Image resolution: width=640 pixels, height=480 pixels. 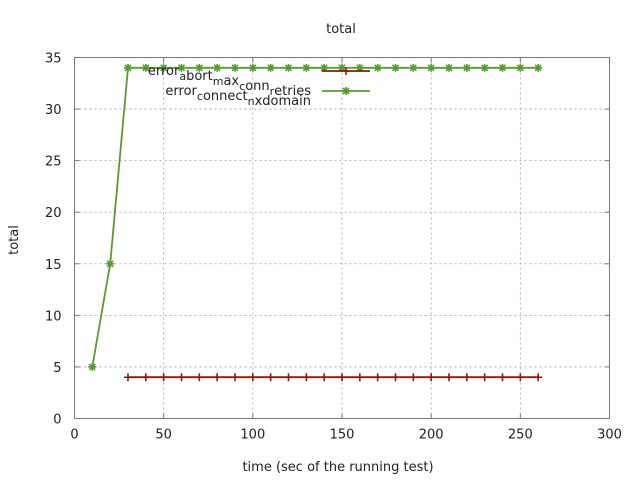 I want to click on legend-label: errorabortmaxconnretries, so click(x=229, y=81).